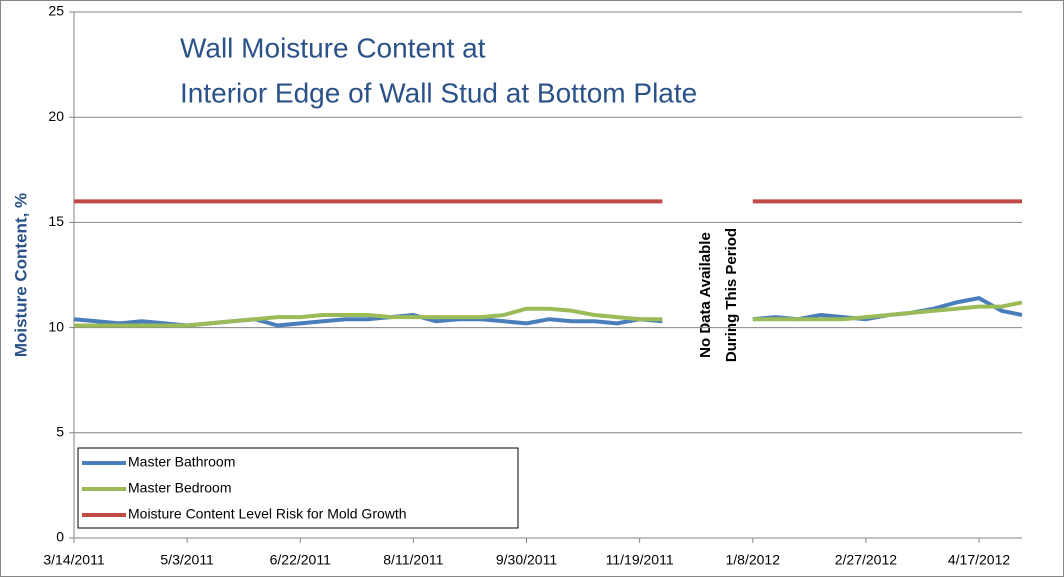 Image resolution: width=1064 pixels, height=577 pixels. I want to click on y-tick-label: 25, so click(56, 11).